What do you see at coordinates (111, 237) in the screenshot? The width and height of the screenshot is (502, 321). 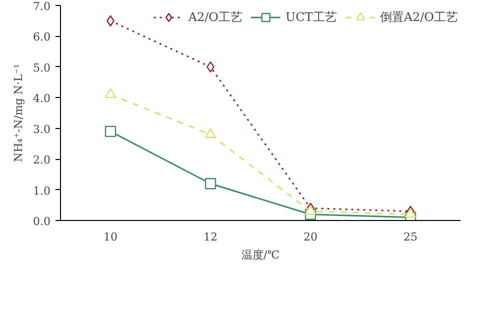 I see `x-tick-label: 10` at bounding box center [111, 237].